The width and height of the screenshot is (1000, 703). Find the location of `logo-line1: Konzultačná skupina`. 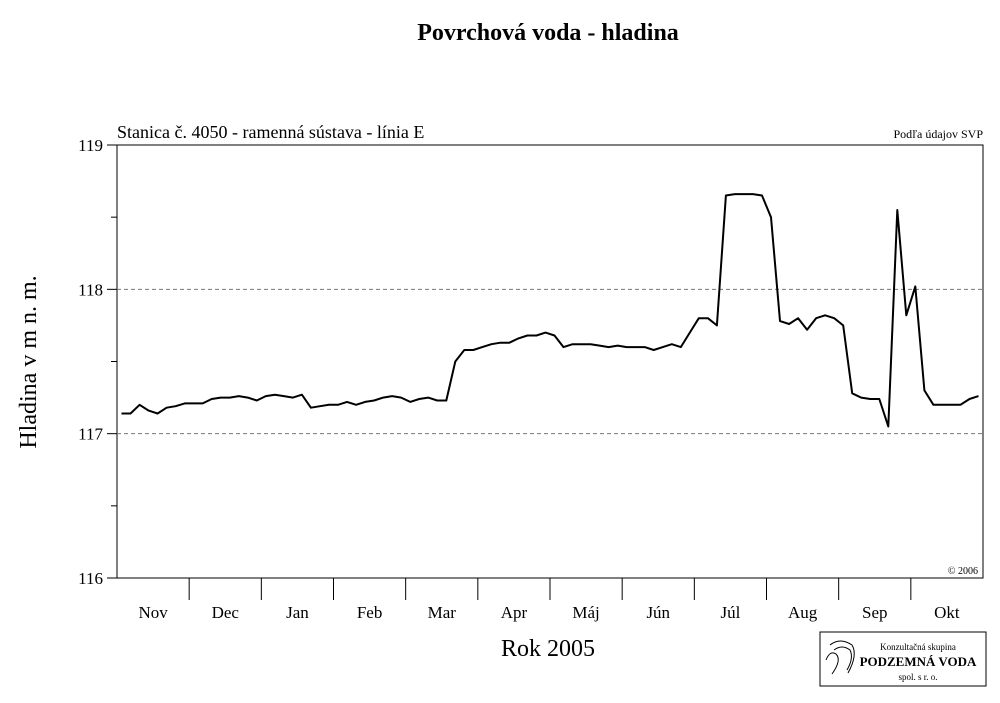

logo-line1: Konzultačná skupina is located at coordinates (918, 647).